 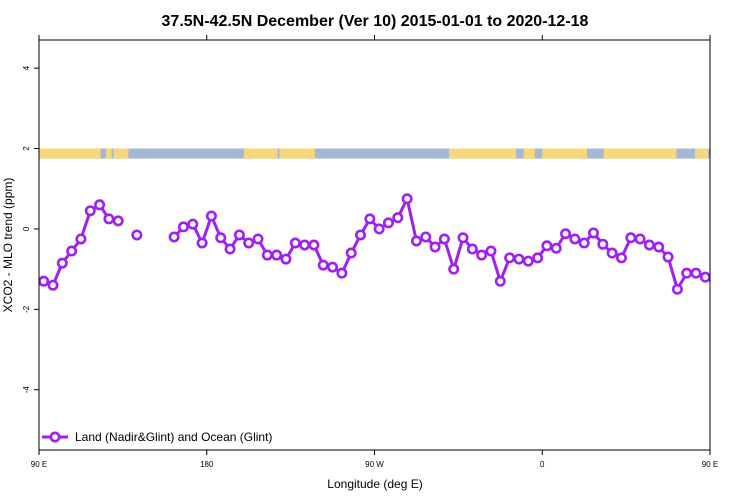 I want to click on y-axis-label: XCO2 - MLO trend (ppm), so click(x=8, y=245).